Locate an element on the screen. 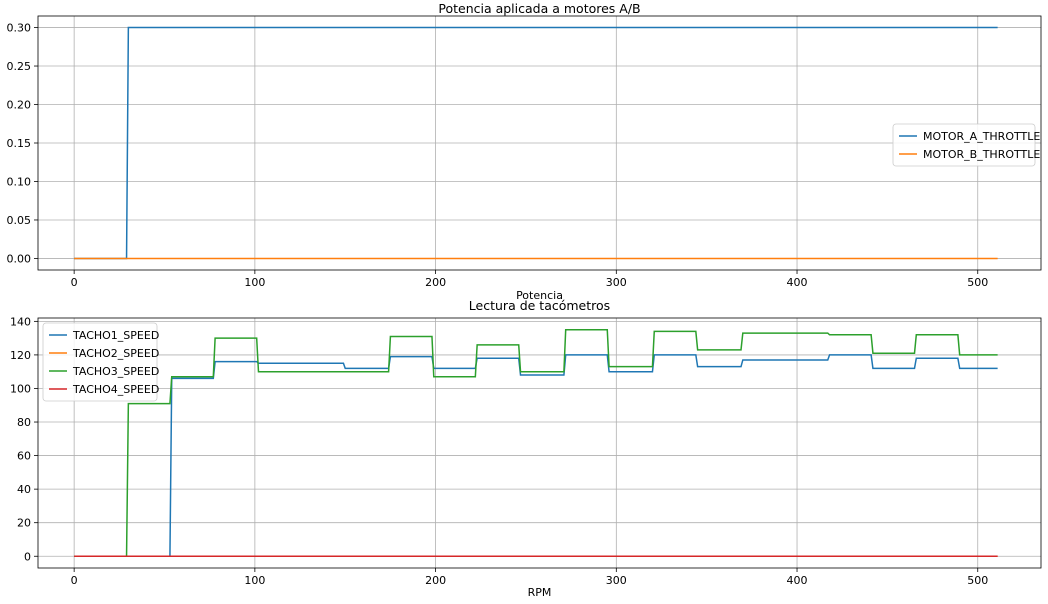  y-tick-label: 0 is located at coordinates (27, 556).